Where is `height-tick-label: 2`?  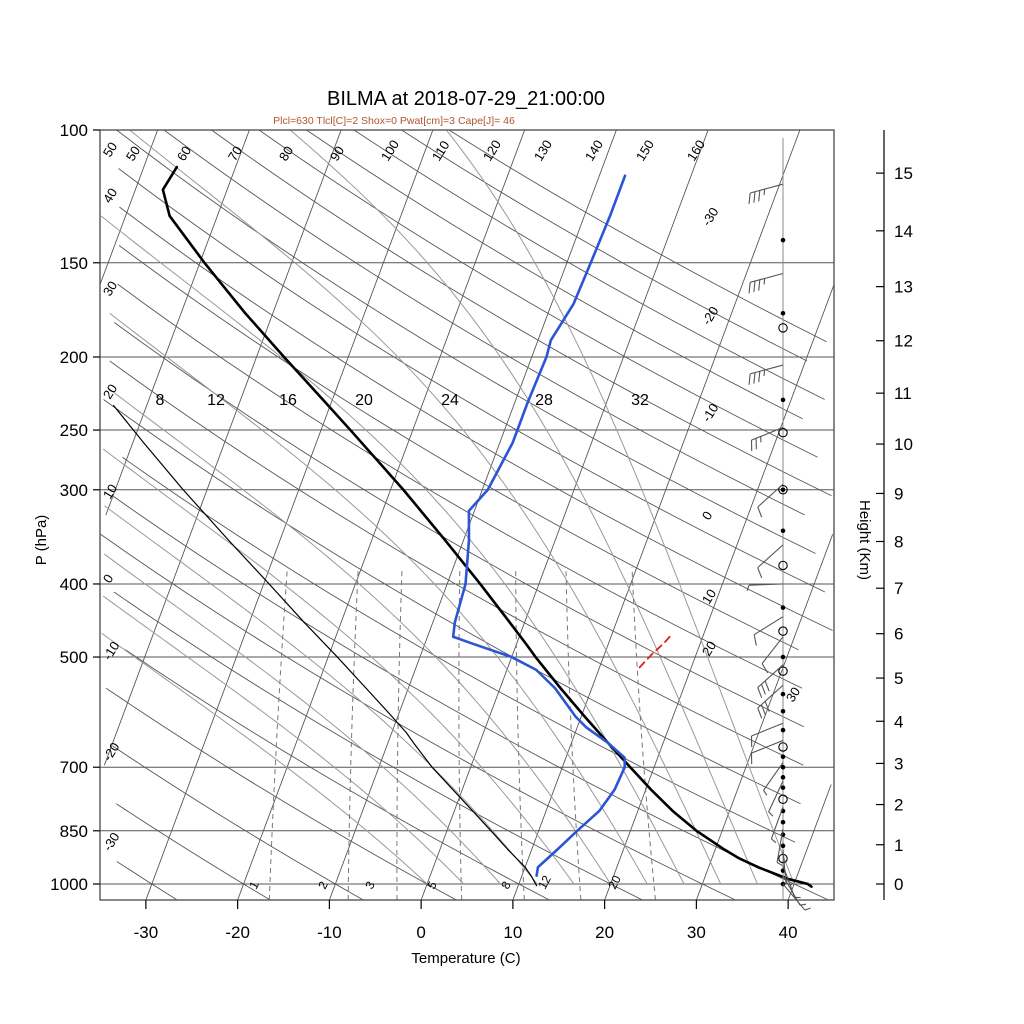
height-tick-label: 2 is located at coordinates (898, 805).